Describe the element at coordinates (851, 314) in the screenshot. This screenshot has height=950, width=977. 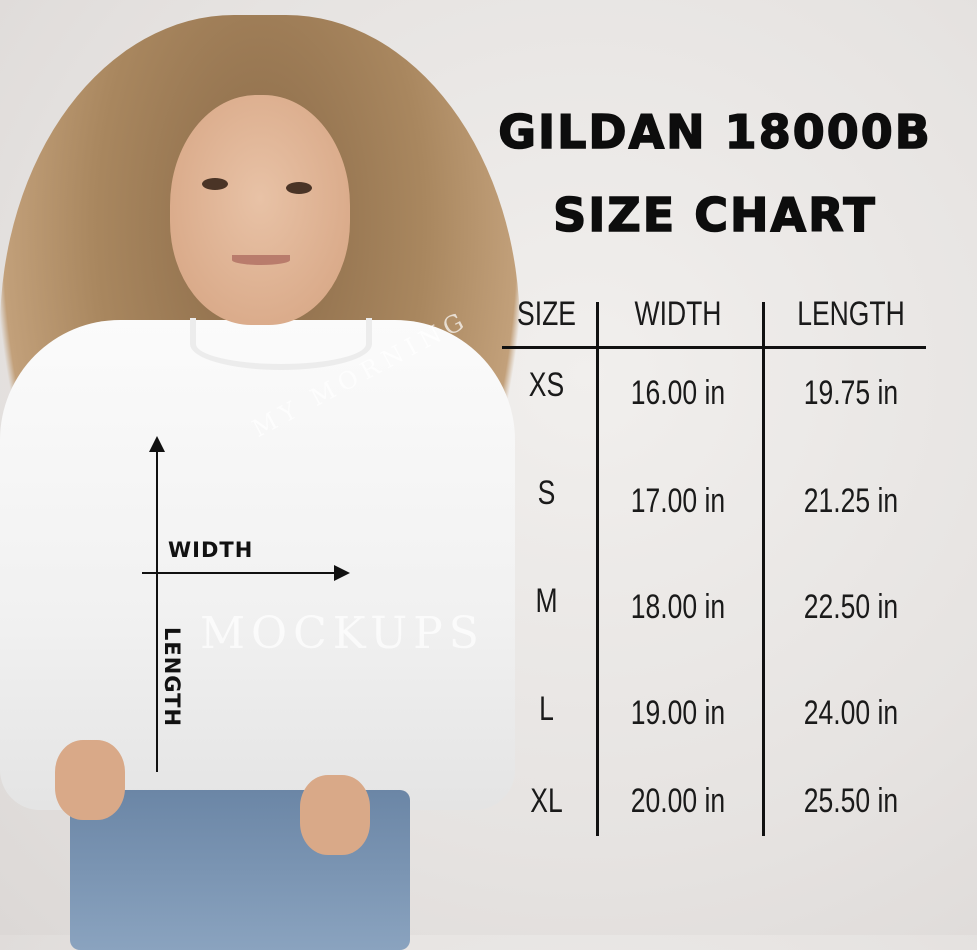
I see `header-length: LENGTH` at that location.